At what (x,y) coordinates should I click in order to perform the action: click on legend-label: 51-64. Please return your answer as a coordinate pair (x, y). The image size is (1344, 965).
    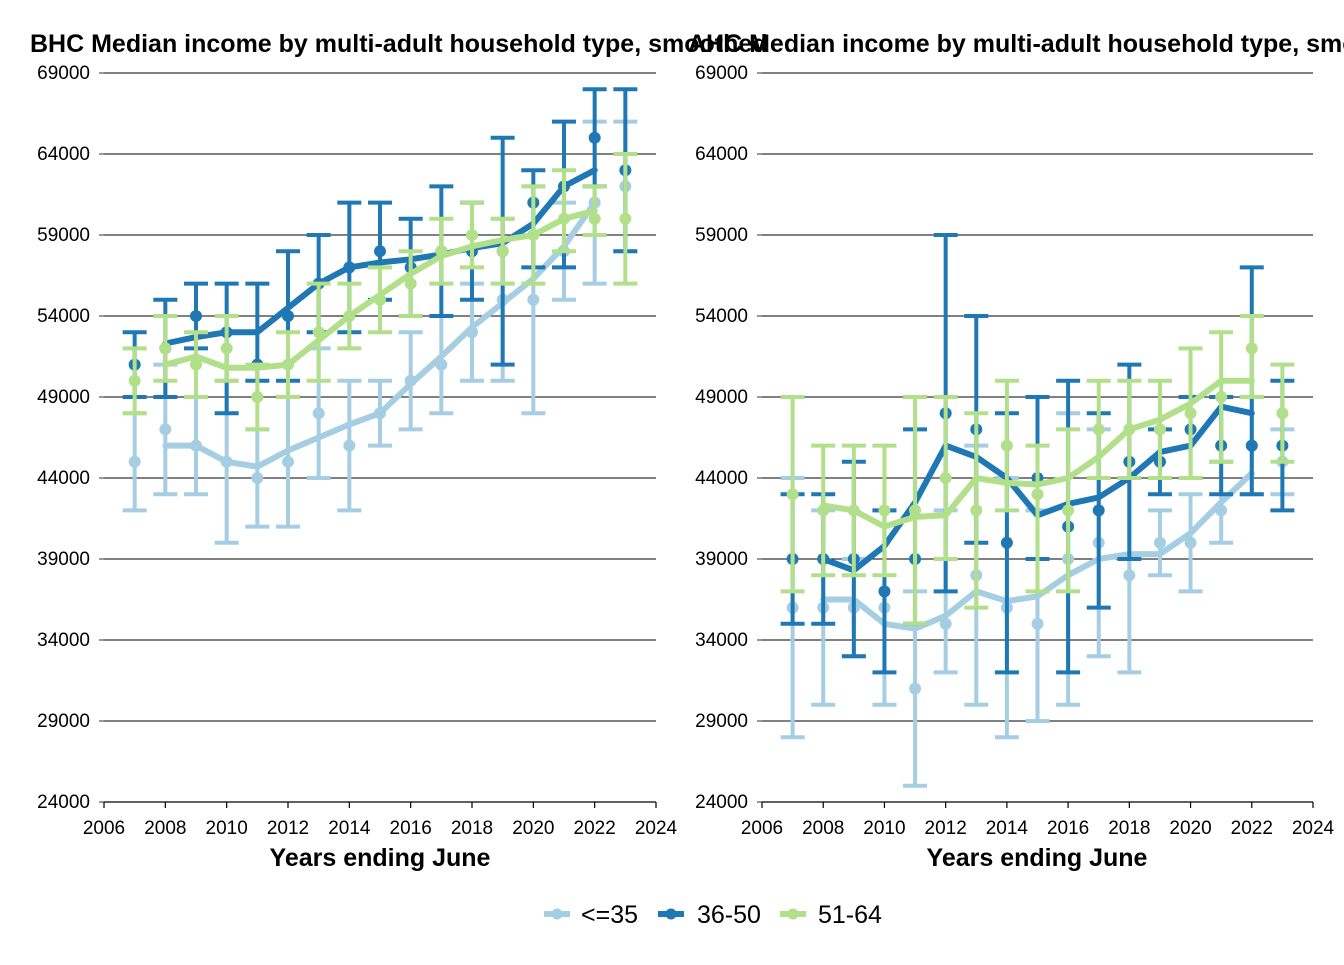
    Looking at the image, I should click on (850, 915).